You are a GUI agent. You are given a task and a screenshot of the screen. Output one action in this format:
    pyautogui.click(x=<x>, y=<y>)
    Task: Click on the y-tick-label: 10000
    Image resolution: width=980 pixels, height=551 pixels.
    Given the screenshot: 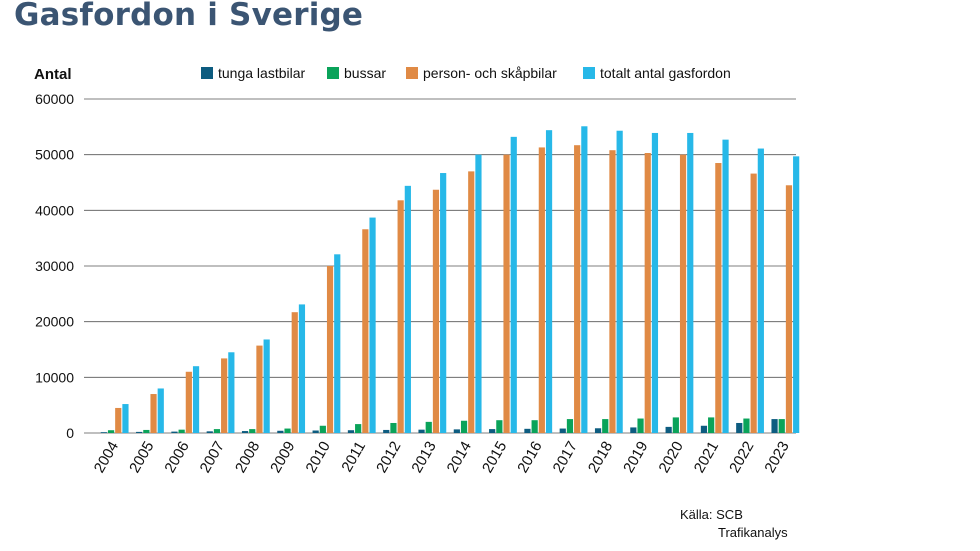 What is the action you would take?
    pyautogui.click(x=54, y=377)
    